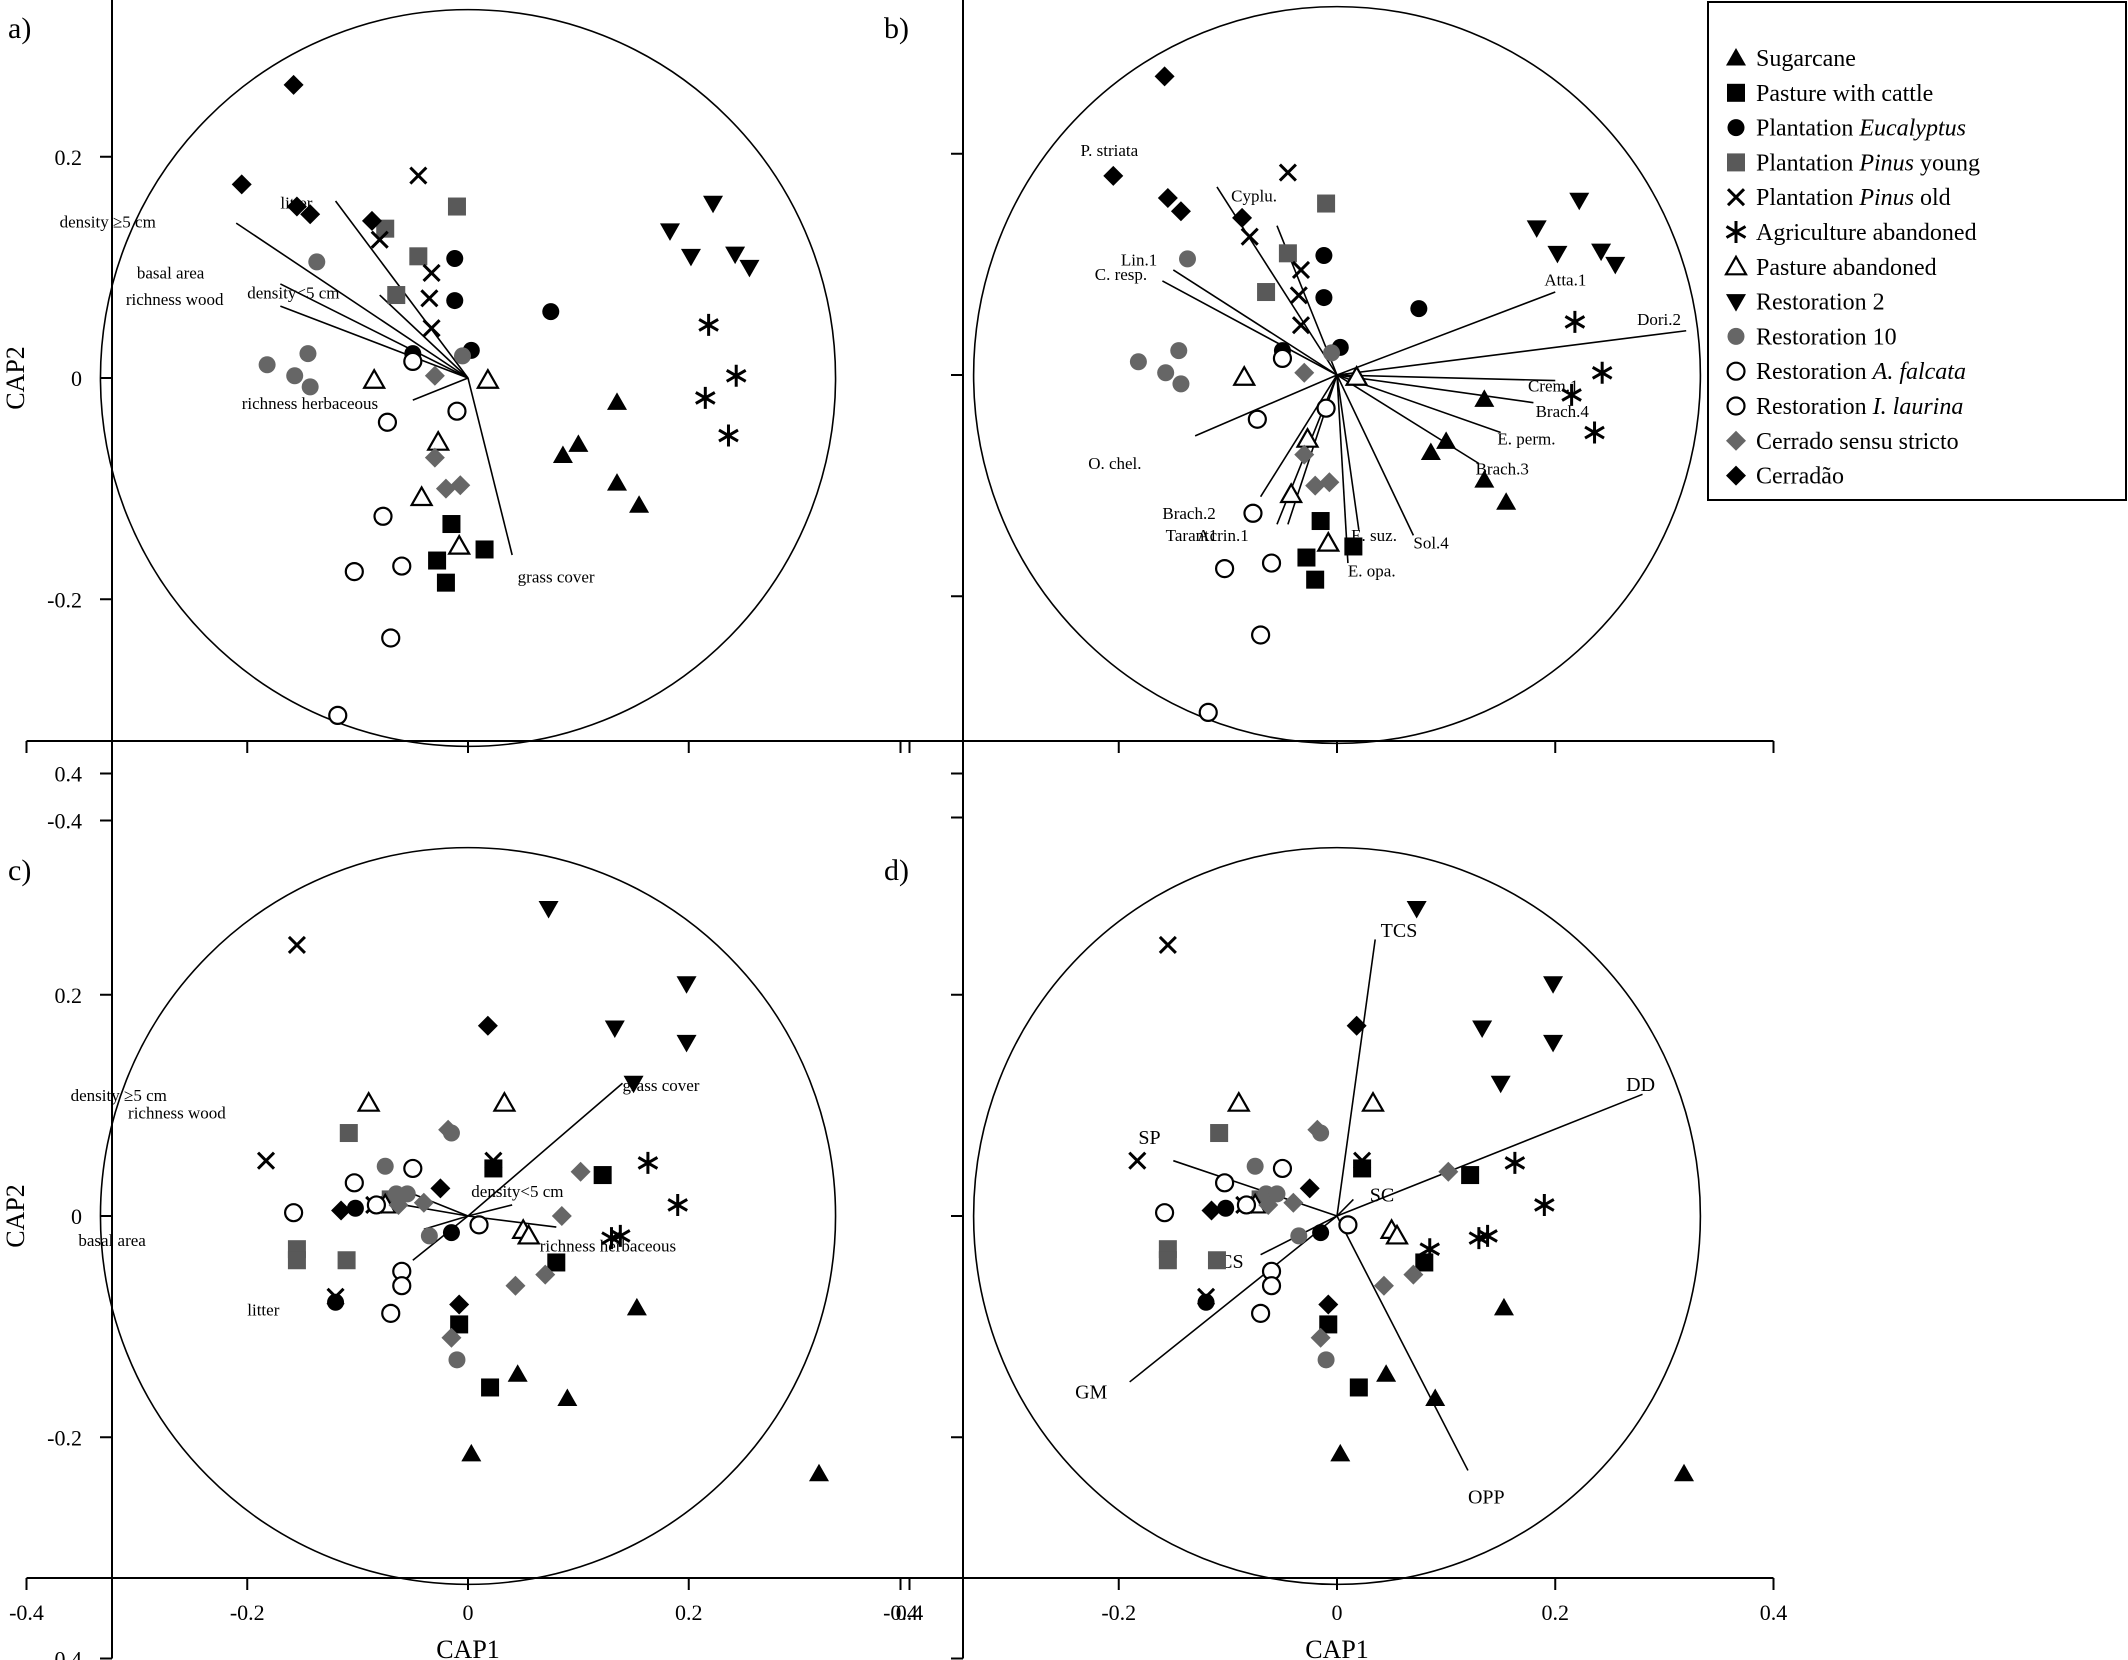 This screenshot has height=1660, width=2128. I want to click on y-tick-label: 0.4, so click(69, 774).